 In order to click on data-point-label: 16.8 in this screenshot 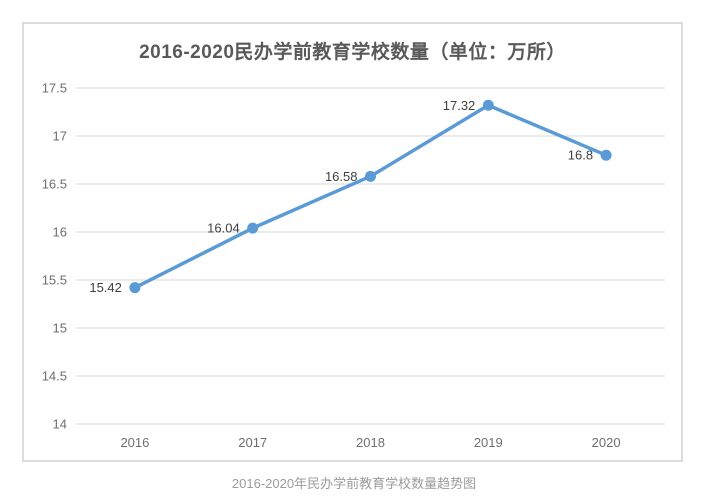, I will do `click(580, 155)`.